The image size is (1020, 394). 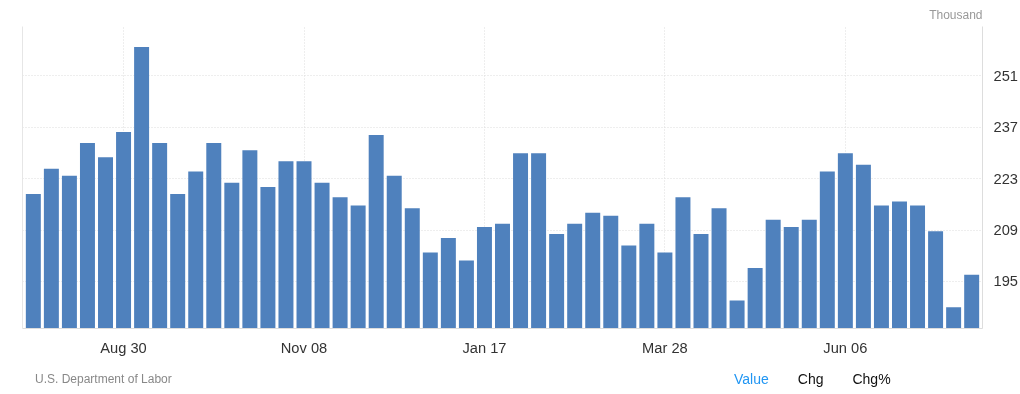 What do you see at coordinates (845, 347) in the screenshot?
I see `x-tick-label: Jun 06` at bounding box center [845, 347].